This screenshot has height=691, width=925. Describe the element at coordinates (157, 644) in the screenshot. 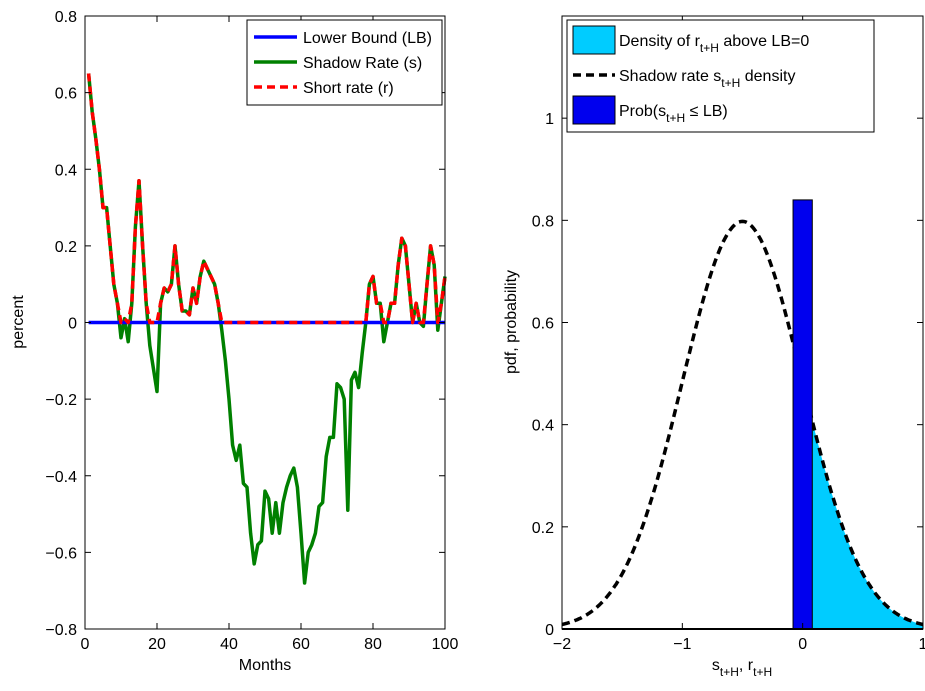

I see `left-x-tick-label: 20` at that location.